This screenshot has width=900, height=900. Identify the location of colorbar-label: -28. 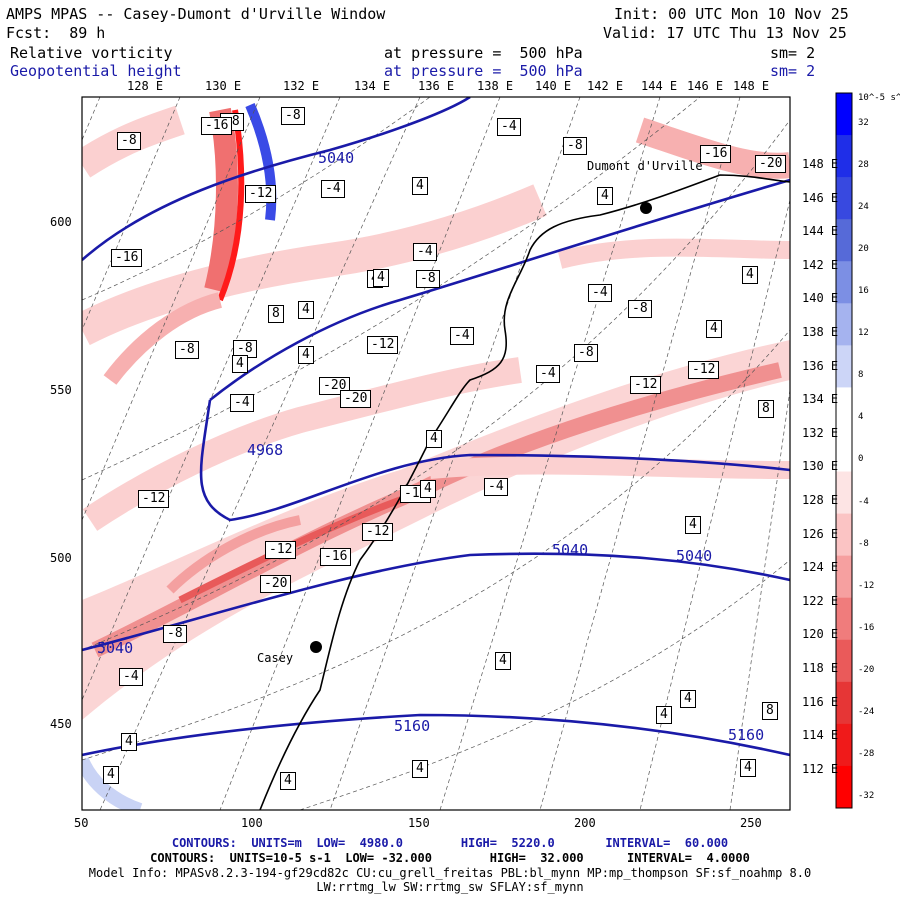
(866, 753).